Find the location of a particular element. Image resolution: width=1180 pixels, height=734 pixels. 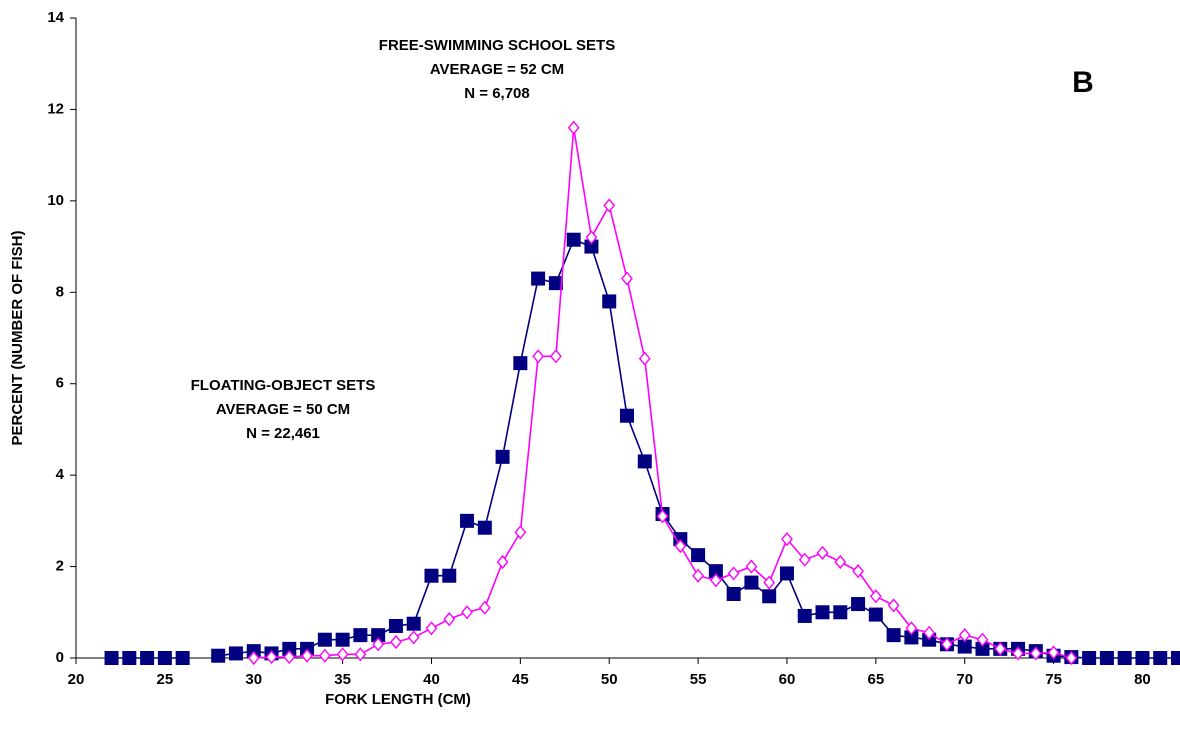

y-tick-label: 10 is located at coordinates (55, 200).